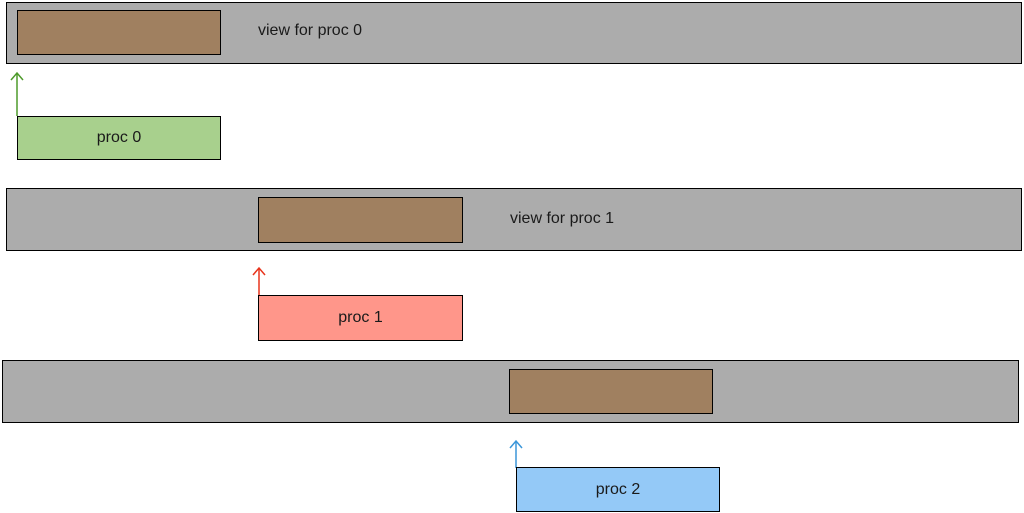 The width and height of the screenshot is (1024, 513). Describe the element at coordinates (310, 30) in the screenshot. I see `view-label-proc-0: view for proc 0` at that location.